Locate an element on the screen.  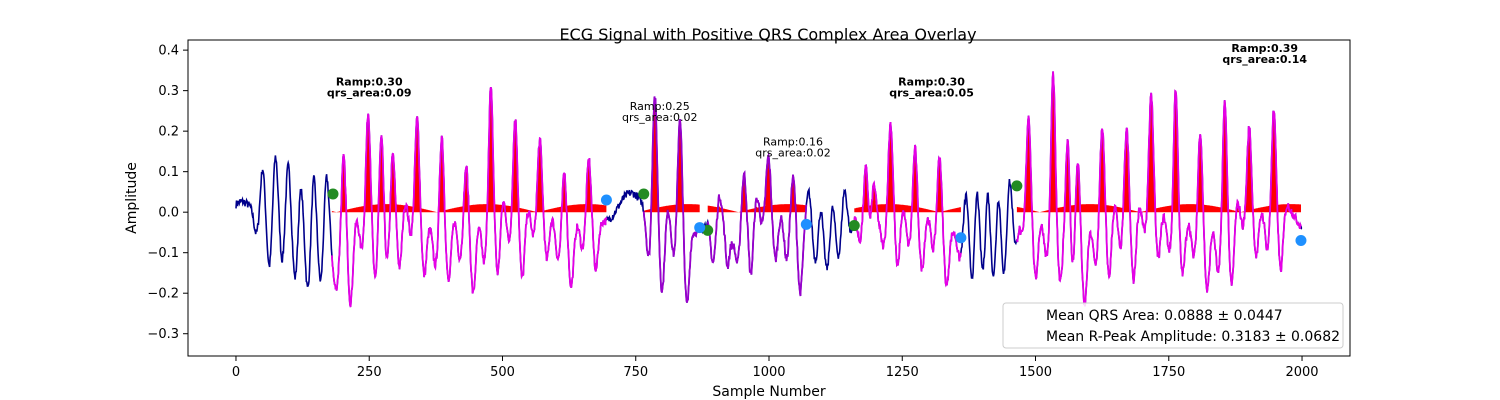
x-tick-label-2: 500 is located at coordinates (502, 372).